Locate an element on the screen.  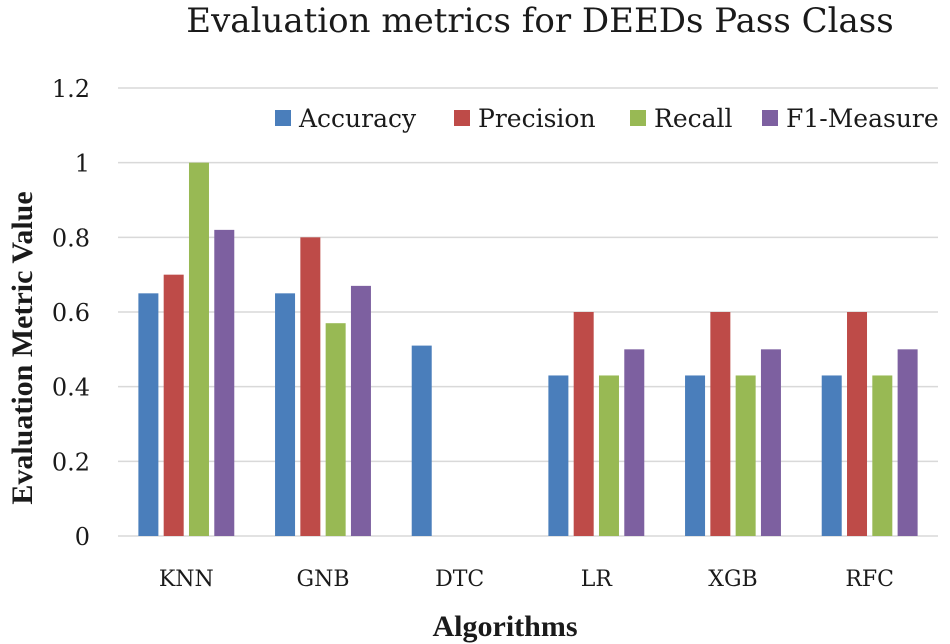
bar-rfc-precision is located at coordinates (857, 424).